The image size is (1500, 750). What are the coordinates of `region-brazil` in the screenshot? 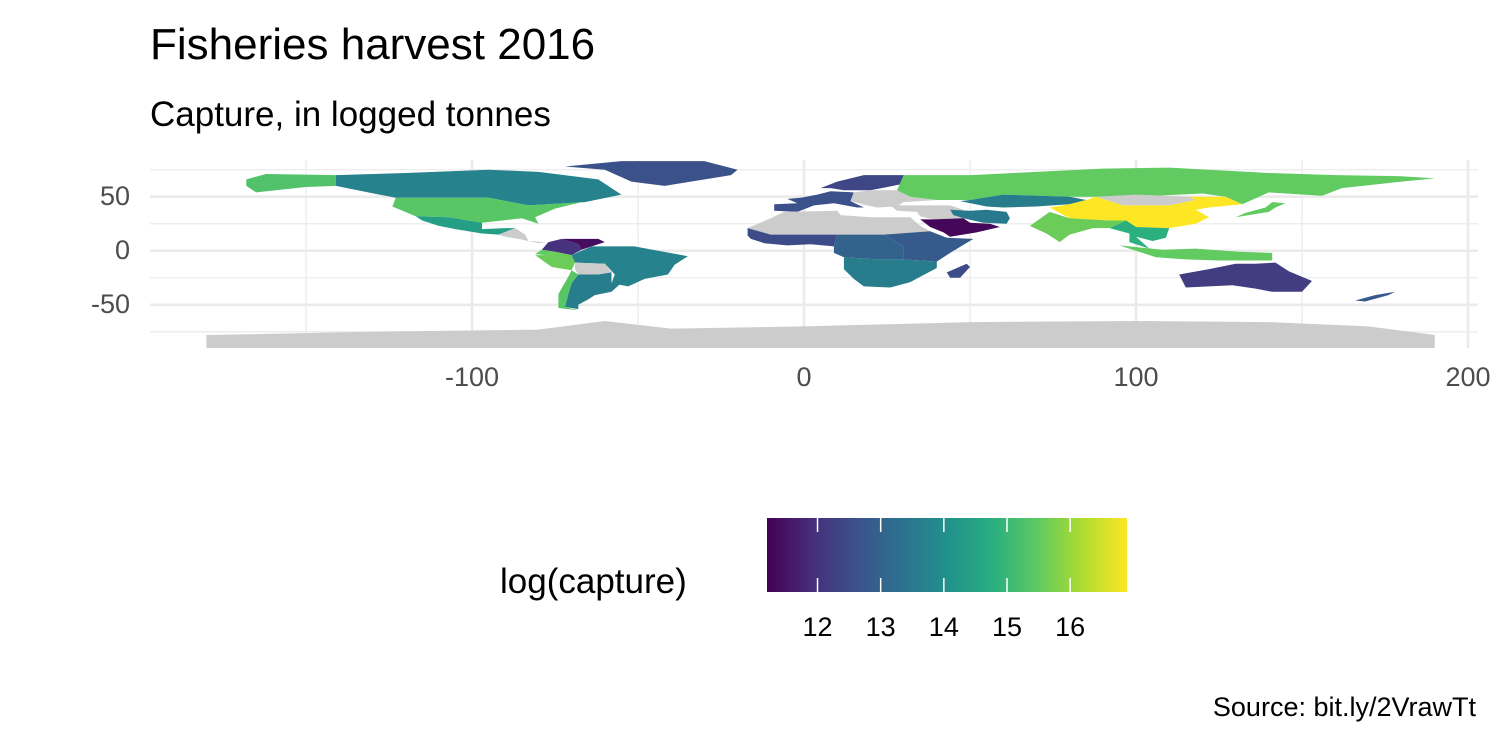 It's located at (629, 266).